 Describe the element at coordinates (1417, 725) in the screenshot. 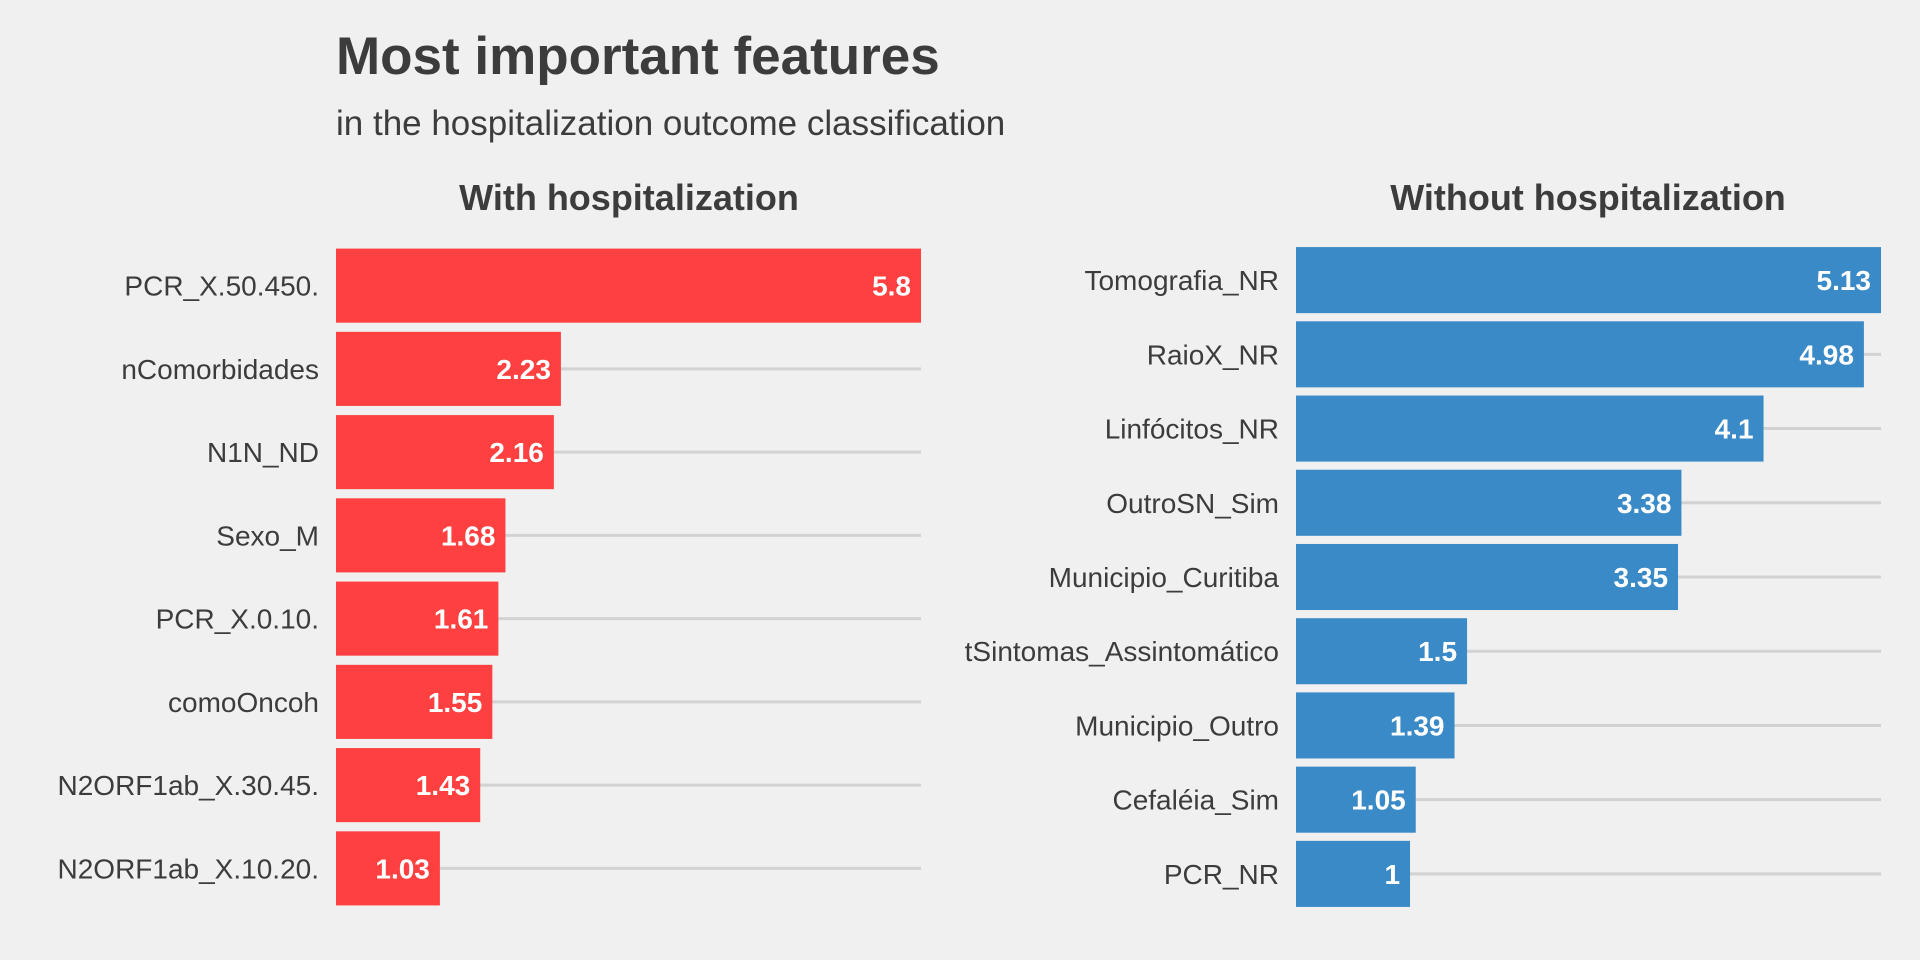

I see `data-label: 1.39` at that location.